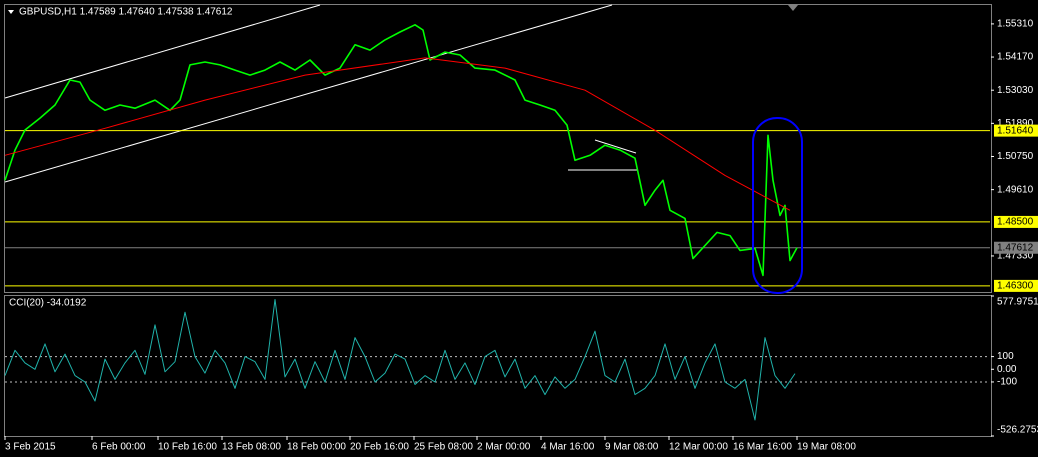 This screenshot has height=457, width=1038. What do you see at coordinates (379, 447) in the screenshot?
I see `x-tick-label: 20 Feb 16:00` at bounding box center [379, 447].